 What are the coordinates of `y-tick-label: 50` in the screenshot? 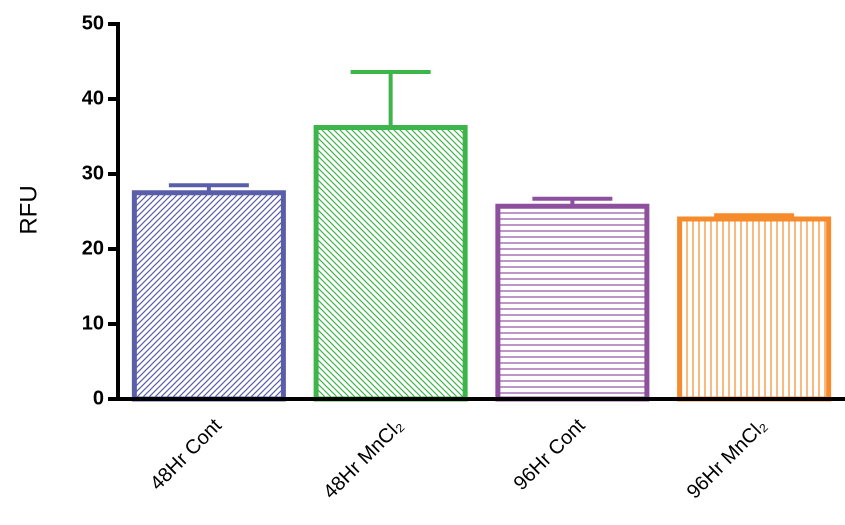 It's located at (93, 23).